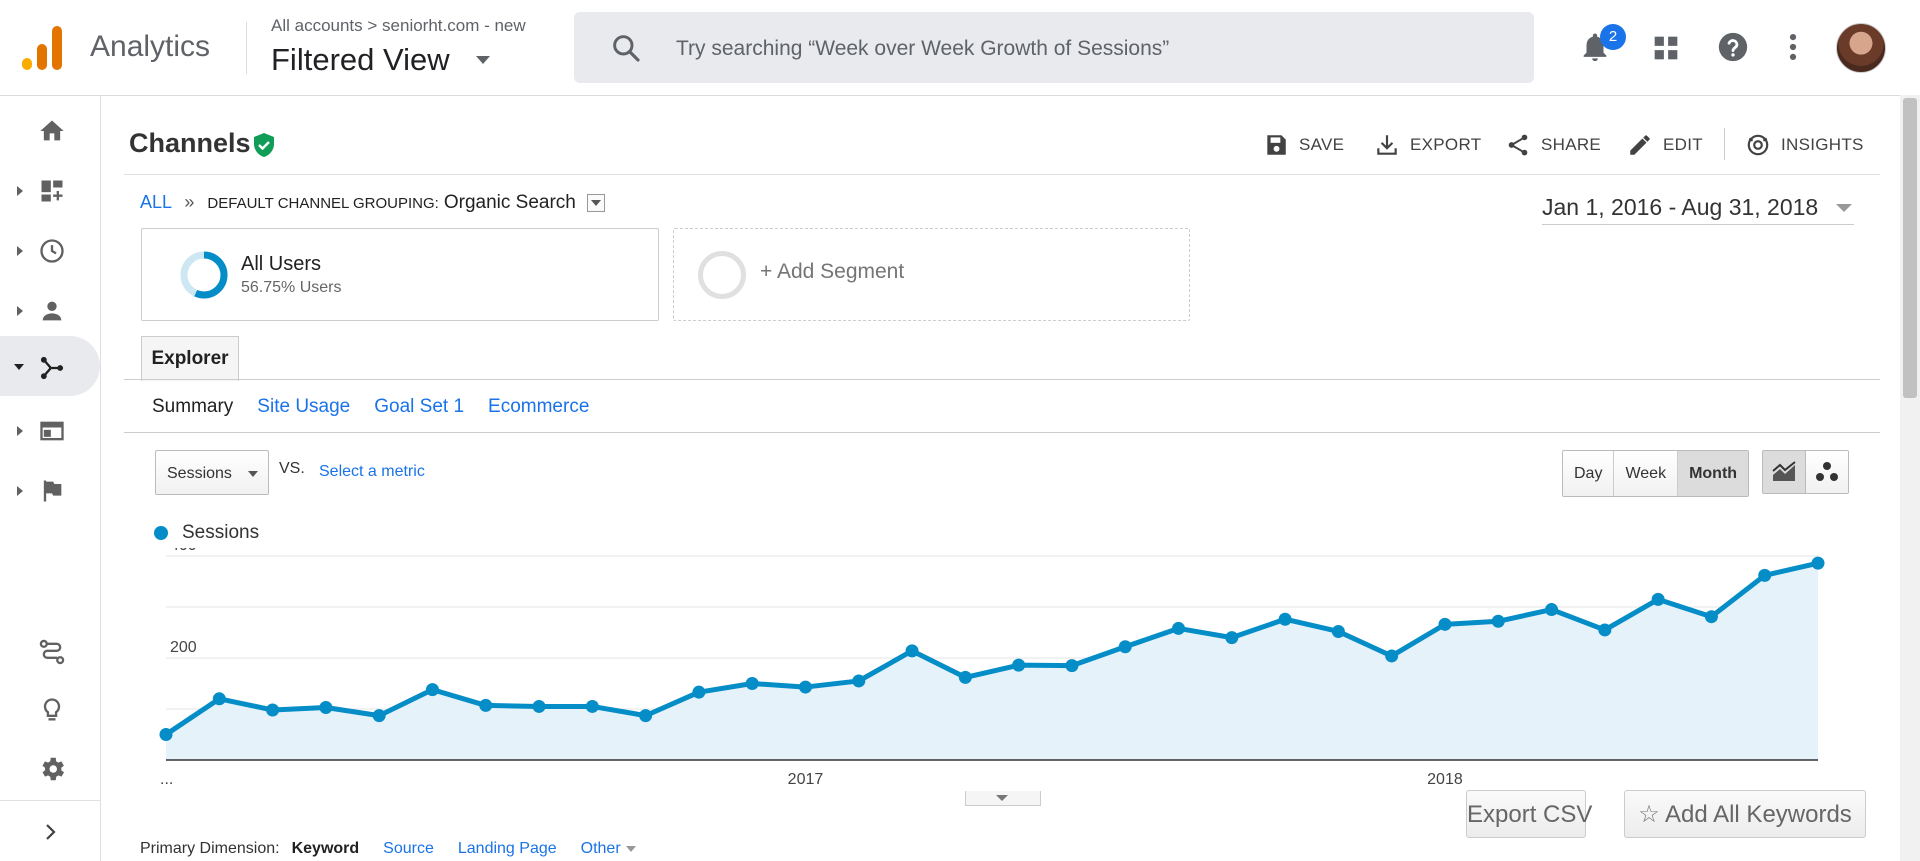 The image size is (1920, 861). What do you see at coordinates (1303, 145) in the screenshot?
I see `save-button: SAVE` at bounding box center [1303, 145].